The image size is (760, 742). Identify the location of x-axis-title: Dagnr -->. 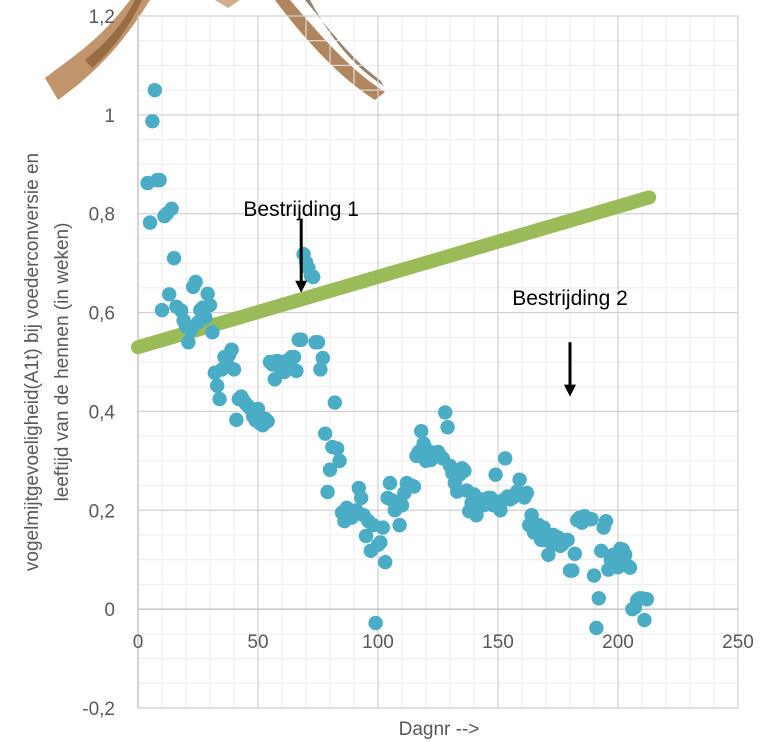
(439, 729).